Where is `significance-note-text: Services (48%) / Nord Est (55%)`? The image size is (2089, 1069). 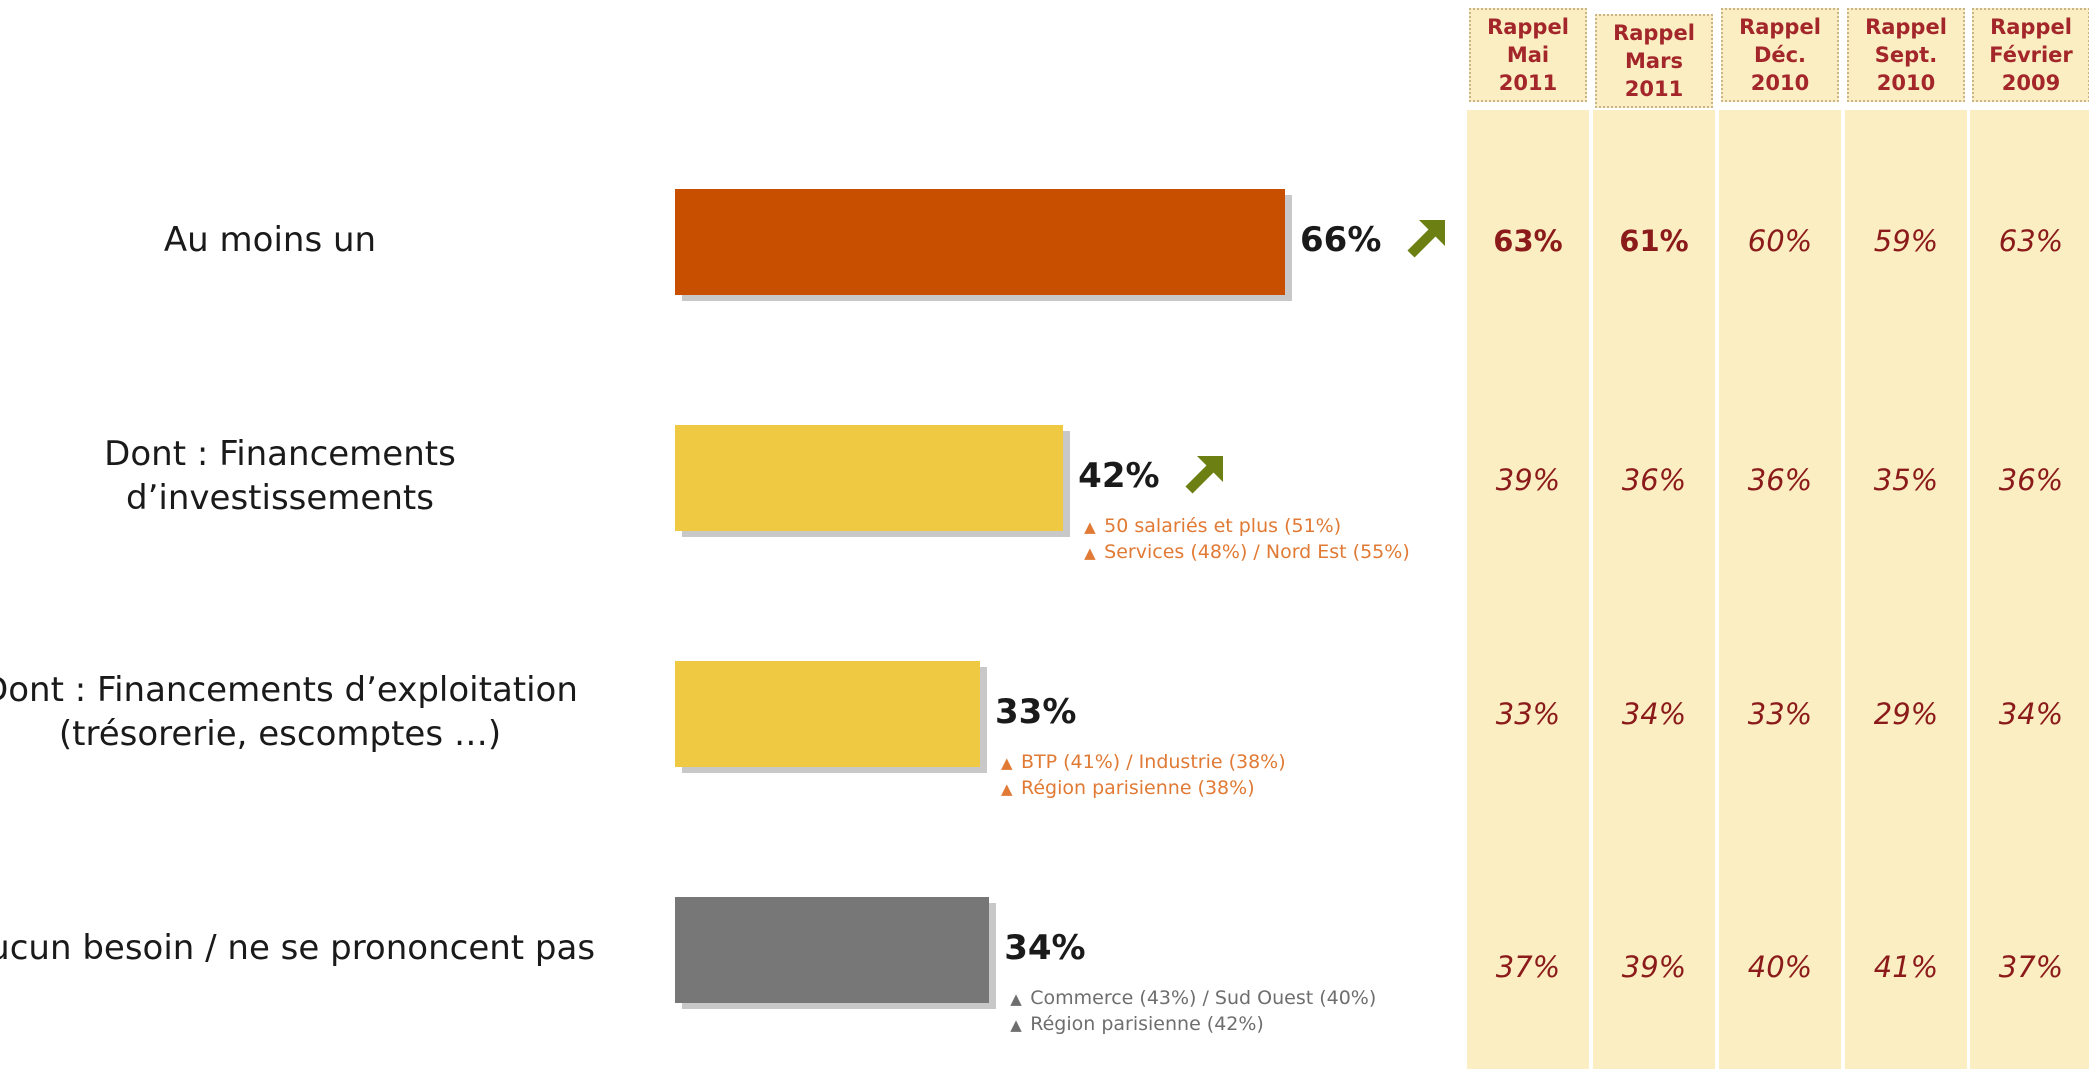
significance-note-text: Services (48%) / Nord Est (55%) is located at coordinates (1257, 552).